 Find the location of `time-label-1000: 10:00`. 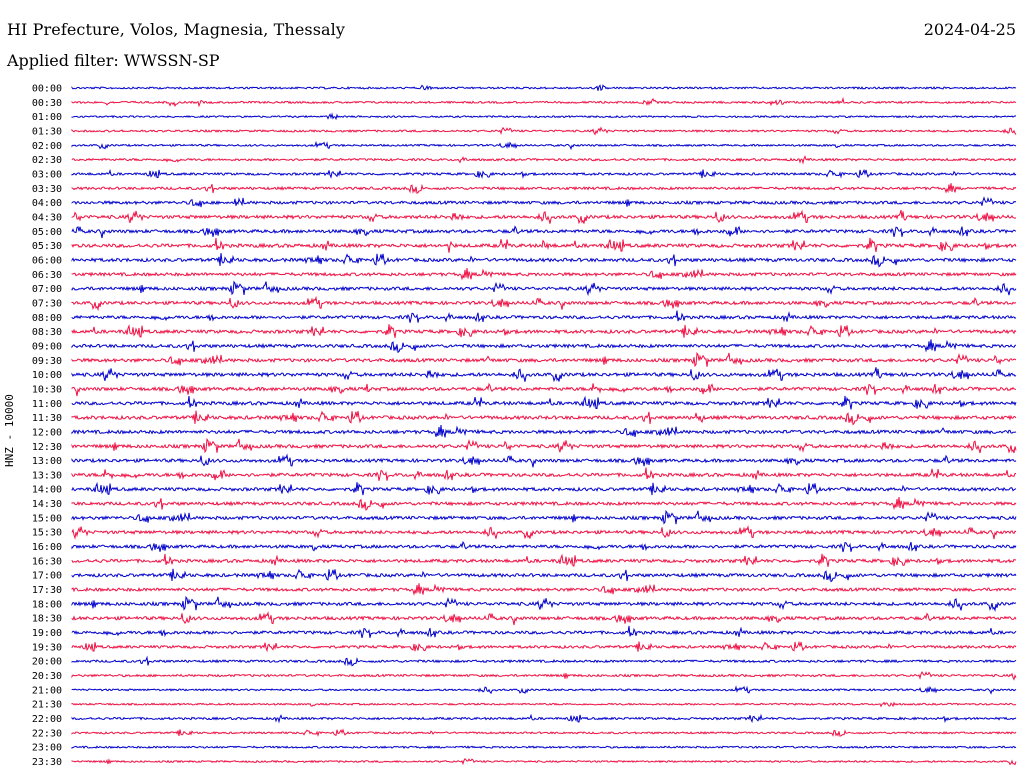

time-label-1000: 10:00 is located at coordinates (47, 375).